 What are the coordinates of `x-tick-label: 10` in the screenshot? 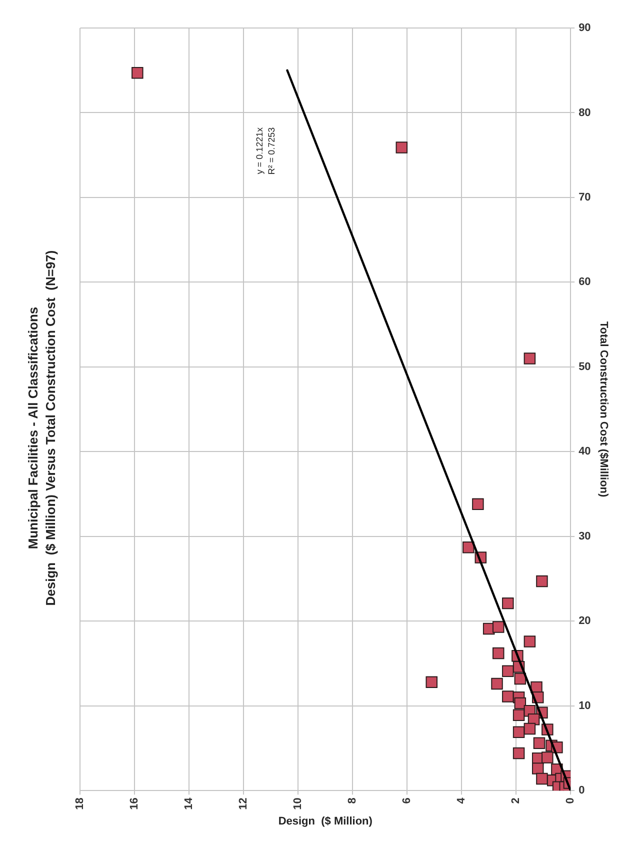 It's located at (298, 804).